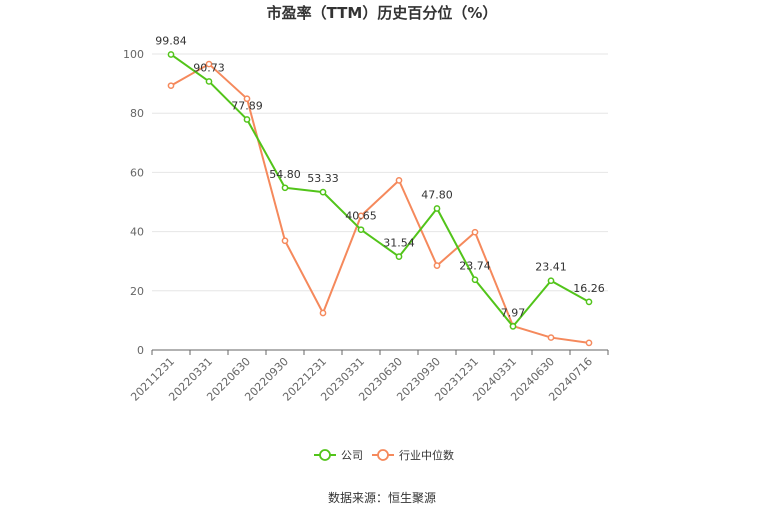 This screenshot has width=765, height=517. What do you see at coordinates (551, 267) in the screenshot?
I see `data-label: 23.41` at bounding box center [551, 267].